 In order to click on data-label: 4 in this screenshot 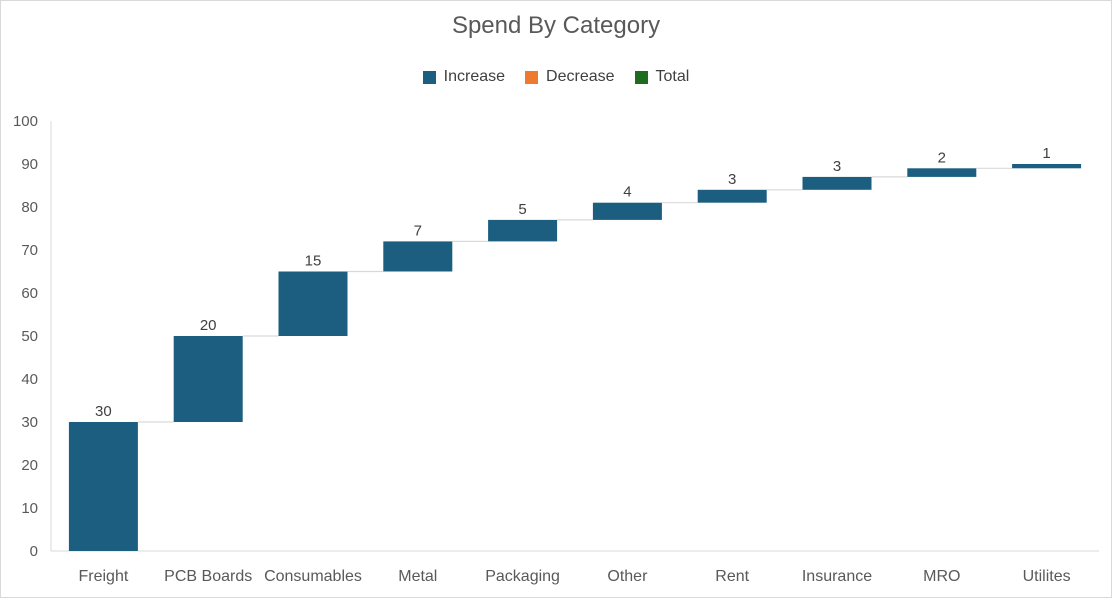, I will do `click(627, 192)`.